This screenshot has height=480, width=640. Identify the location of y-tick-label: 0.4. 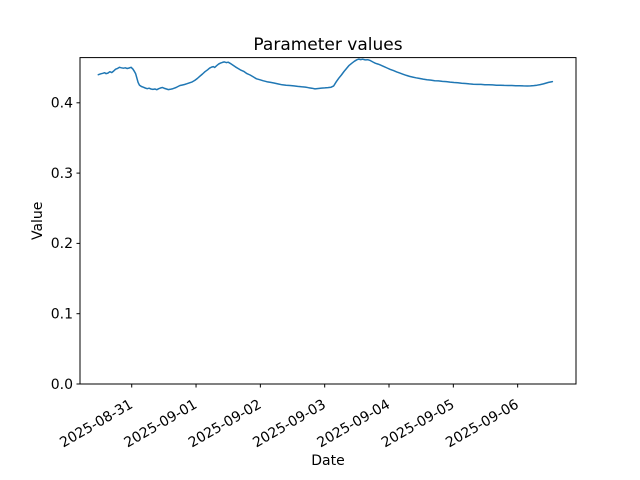
(62, 104).